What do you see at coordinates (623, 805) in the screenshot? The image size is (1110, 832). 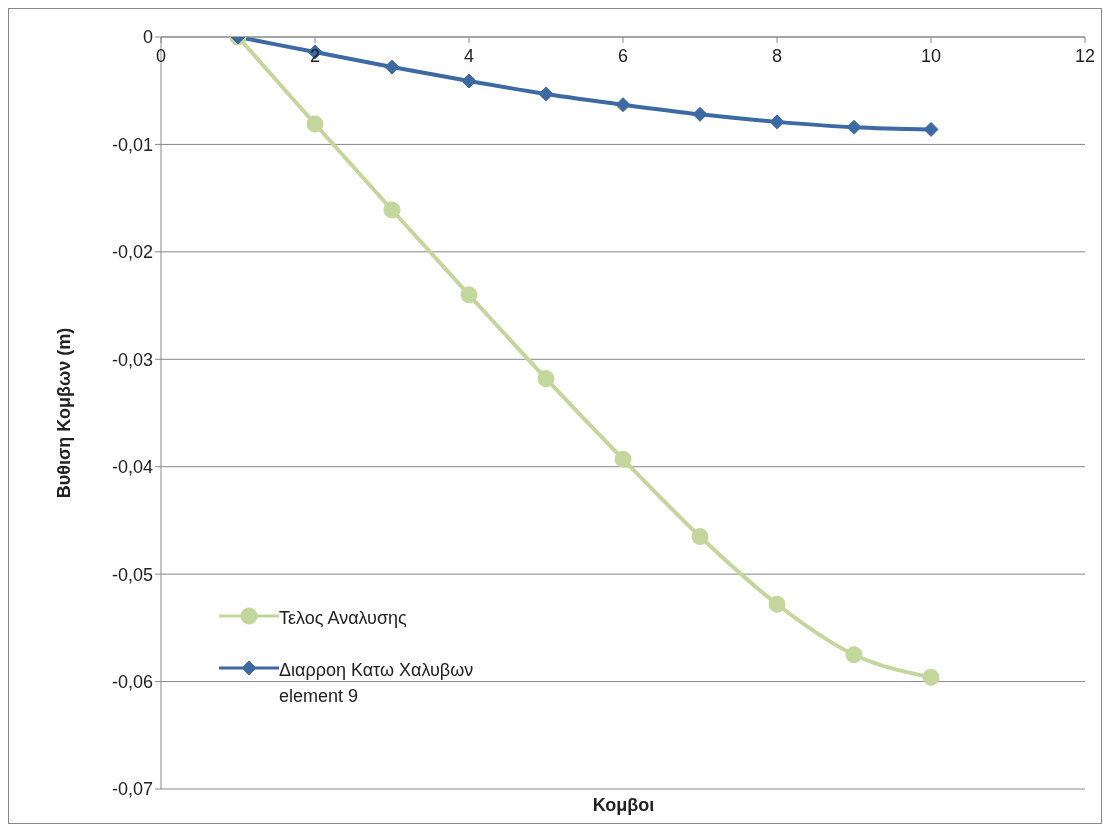 I see `x-axis-title: Κομβοι` at bounding box center [623, 805].